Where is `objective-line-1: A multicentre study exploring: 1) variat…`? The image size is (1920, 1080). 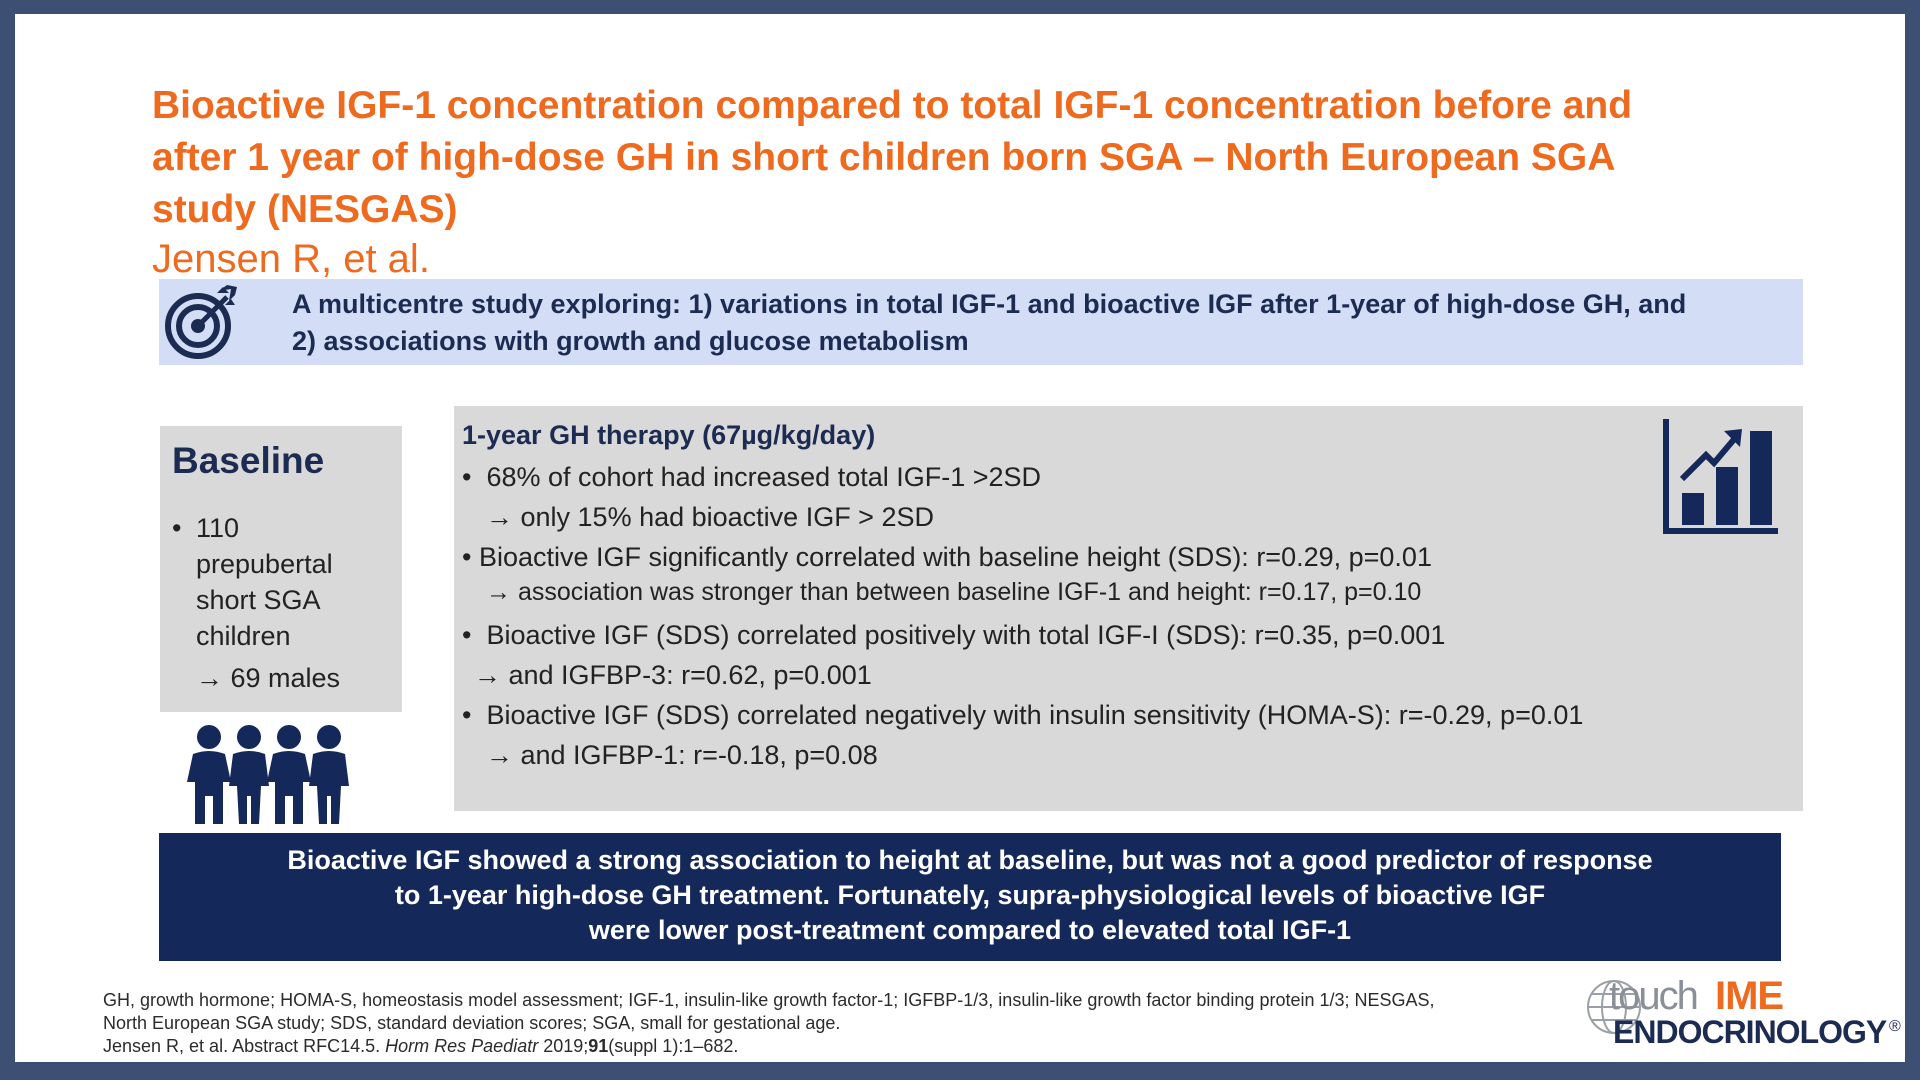
objective-line-1: A multicentre study exploring: 1) variat… is located at coordinates (989, 304).